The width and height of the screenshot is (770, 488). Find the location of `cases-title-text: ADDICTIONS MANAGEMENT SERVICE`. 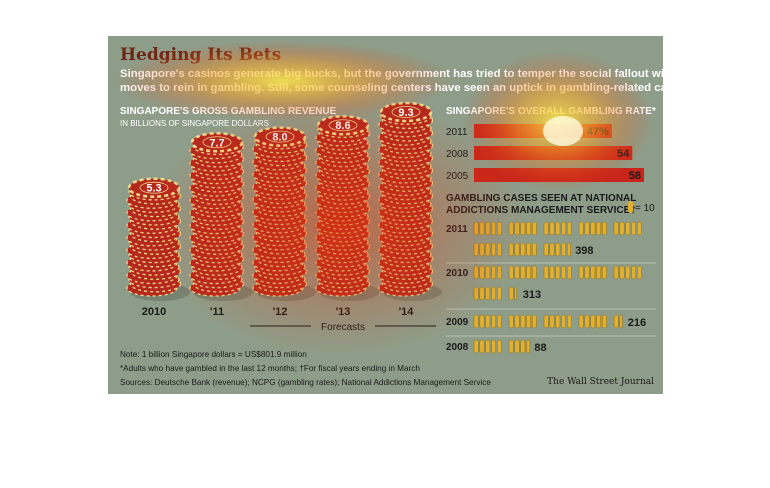

cases-title-text: ADDICTIONS MANAGEMENT SERVICE is located at coordinates (538, 210).